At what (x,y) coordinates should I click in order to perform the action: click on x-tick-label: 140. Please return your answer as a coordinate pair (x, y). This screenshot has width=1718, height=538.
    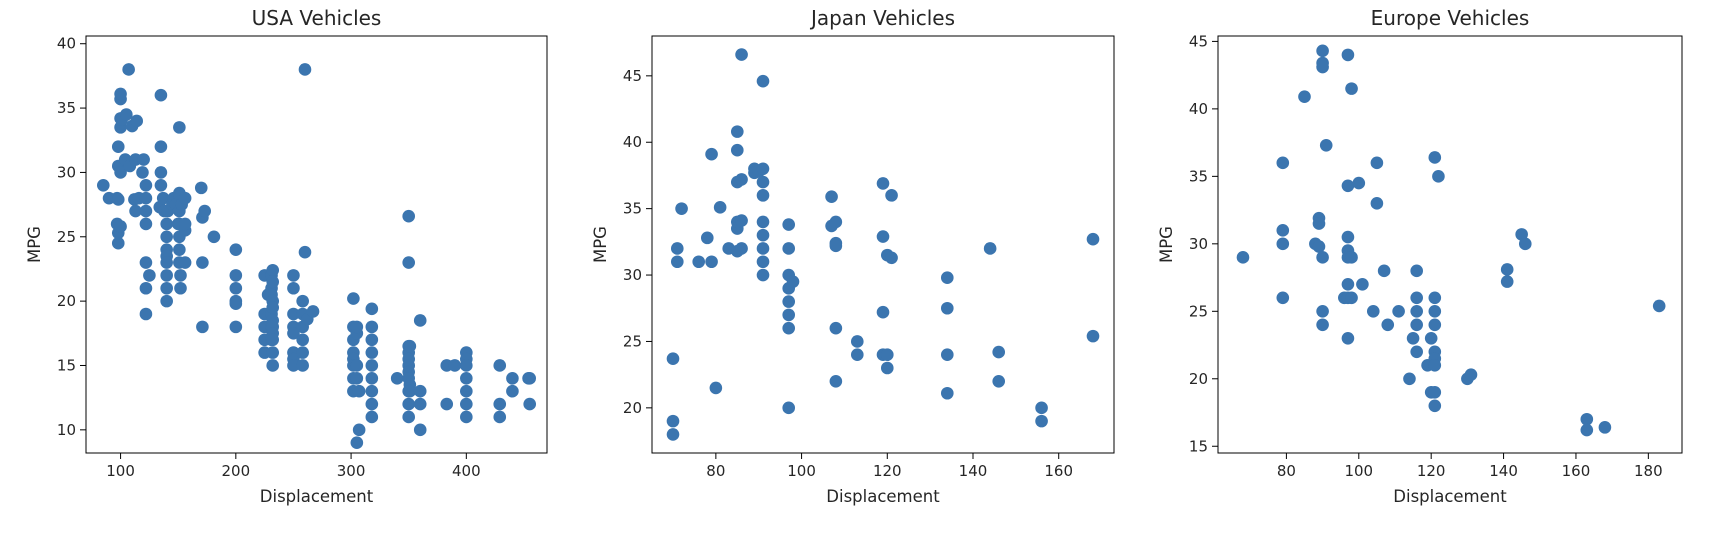
    Looking at the image, I should click on (1503, 471).